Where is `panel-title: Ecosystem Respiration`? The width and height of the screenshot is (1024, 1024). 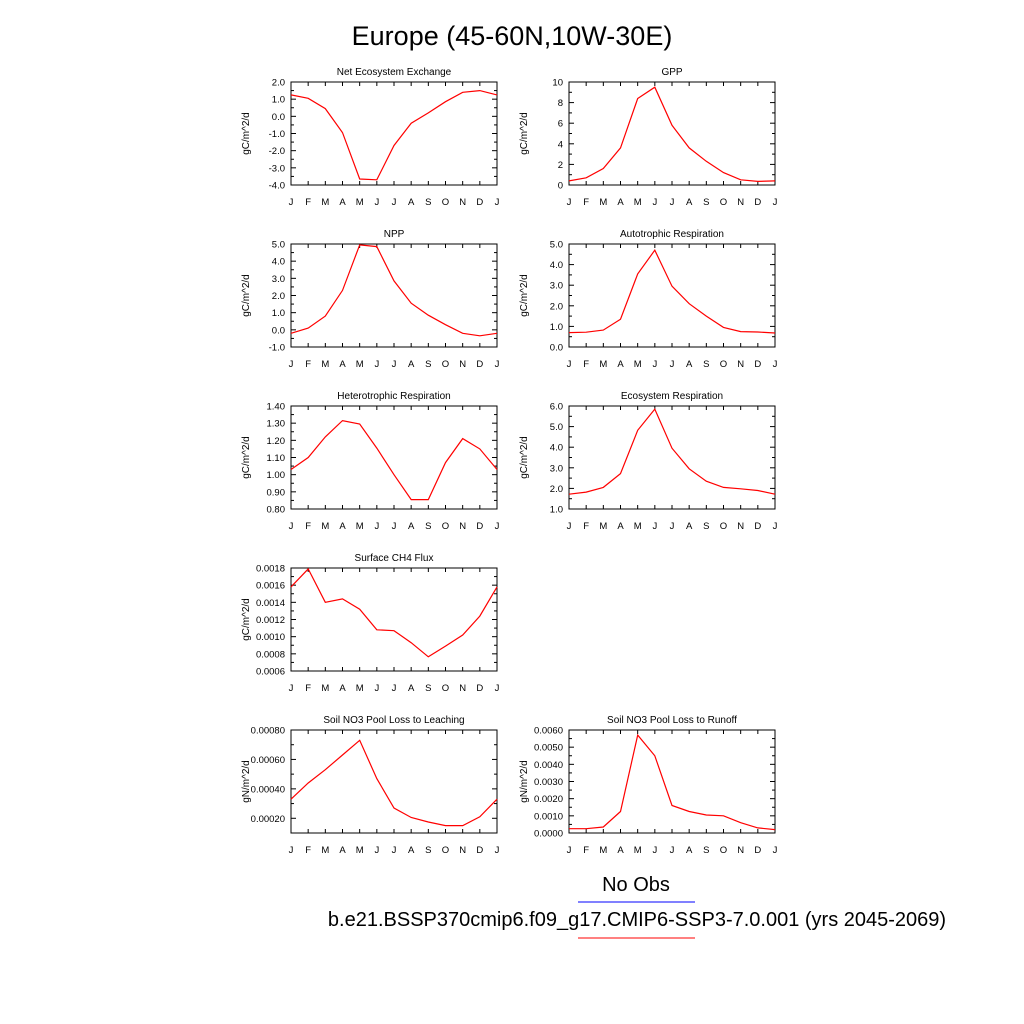 panel-title: Ecosystem Respiration is located at coordinates (672, 396).